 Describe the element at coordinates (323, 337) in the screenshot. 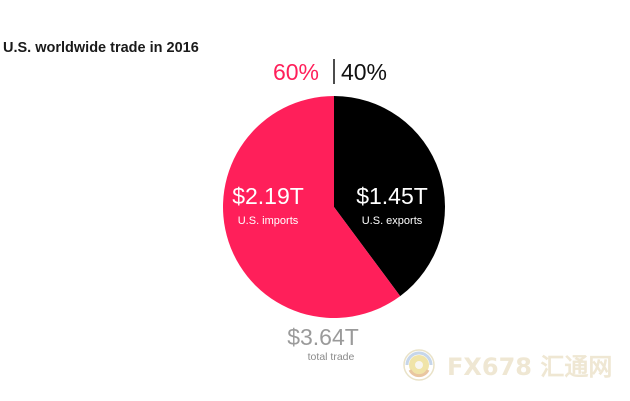

I see `total-value-label: $3.64T` at that location.